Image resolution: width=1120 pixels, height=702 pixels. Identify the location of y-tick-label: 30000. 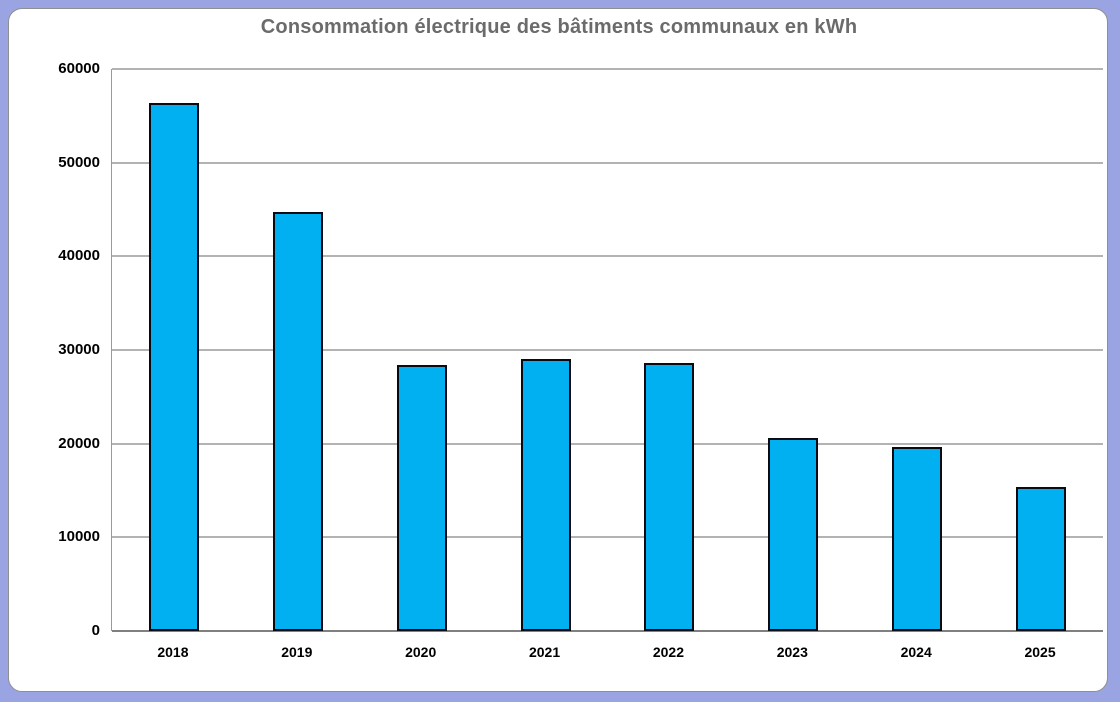
(79, 349).